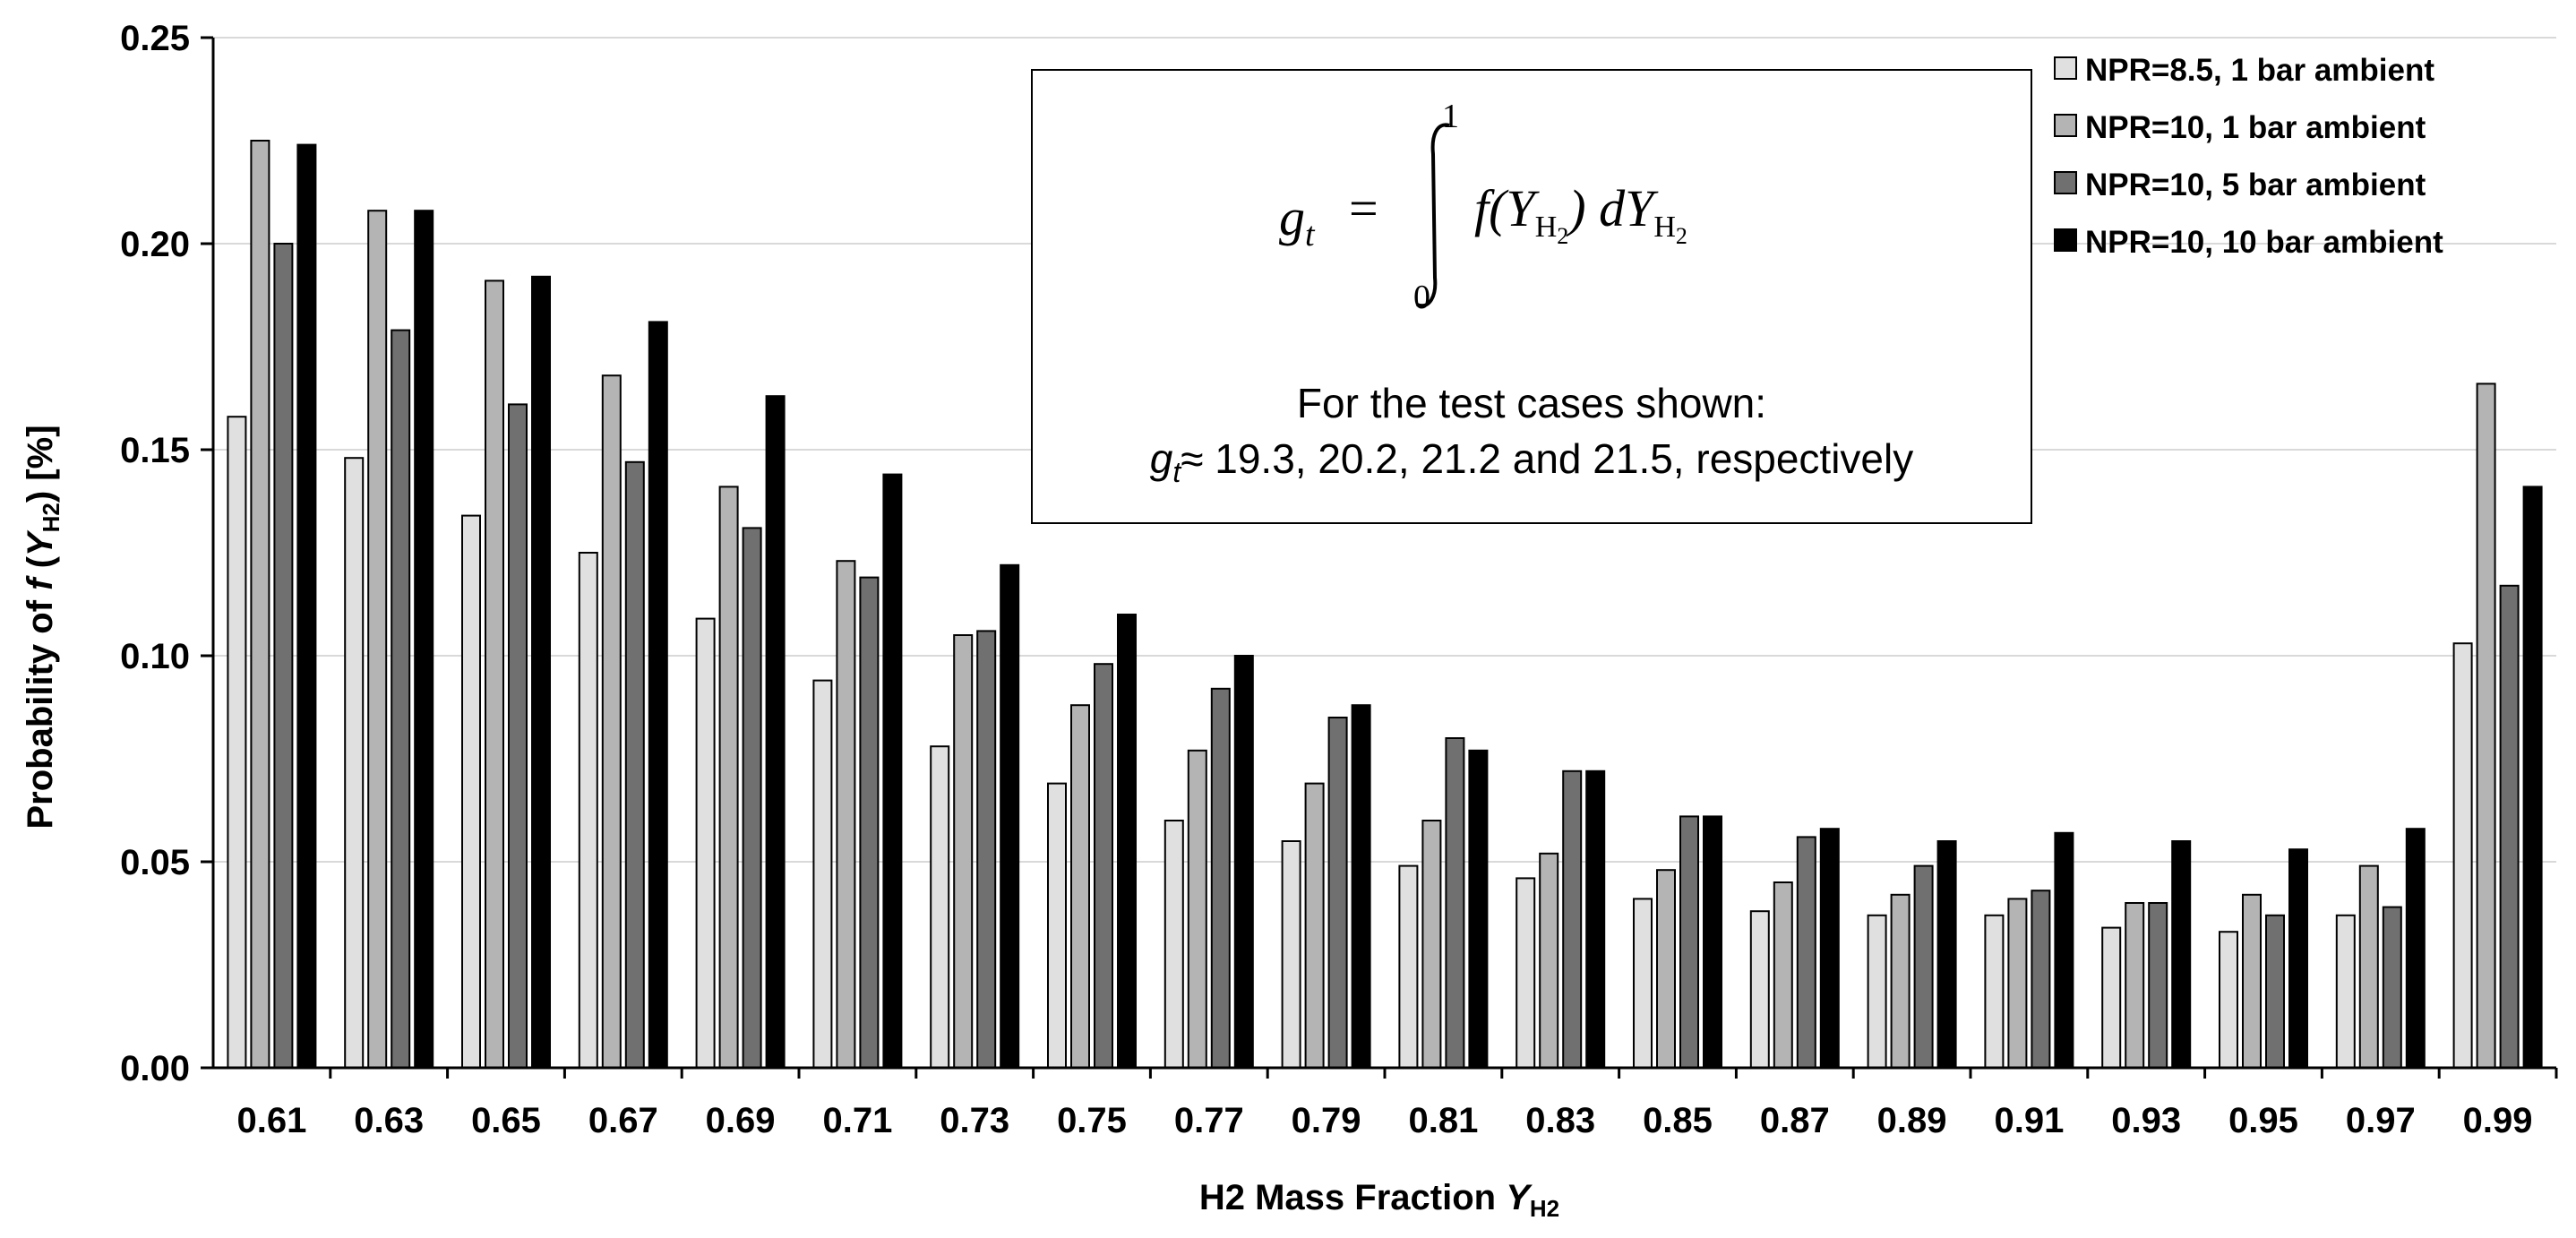 This screenshot has height=1238, width=2576. I want to click on y-tick-label: 0.10, so click(155, 656).